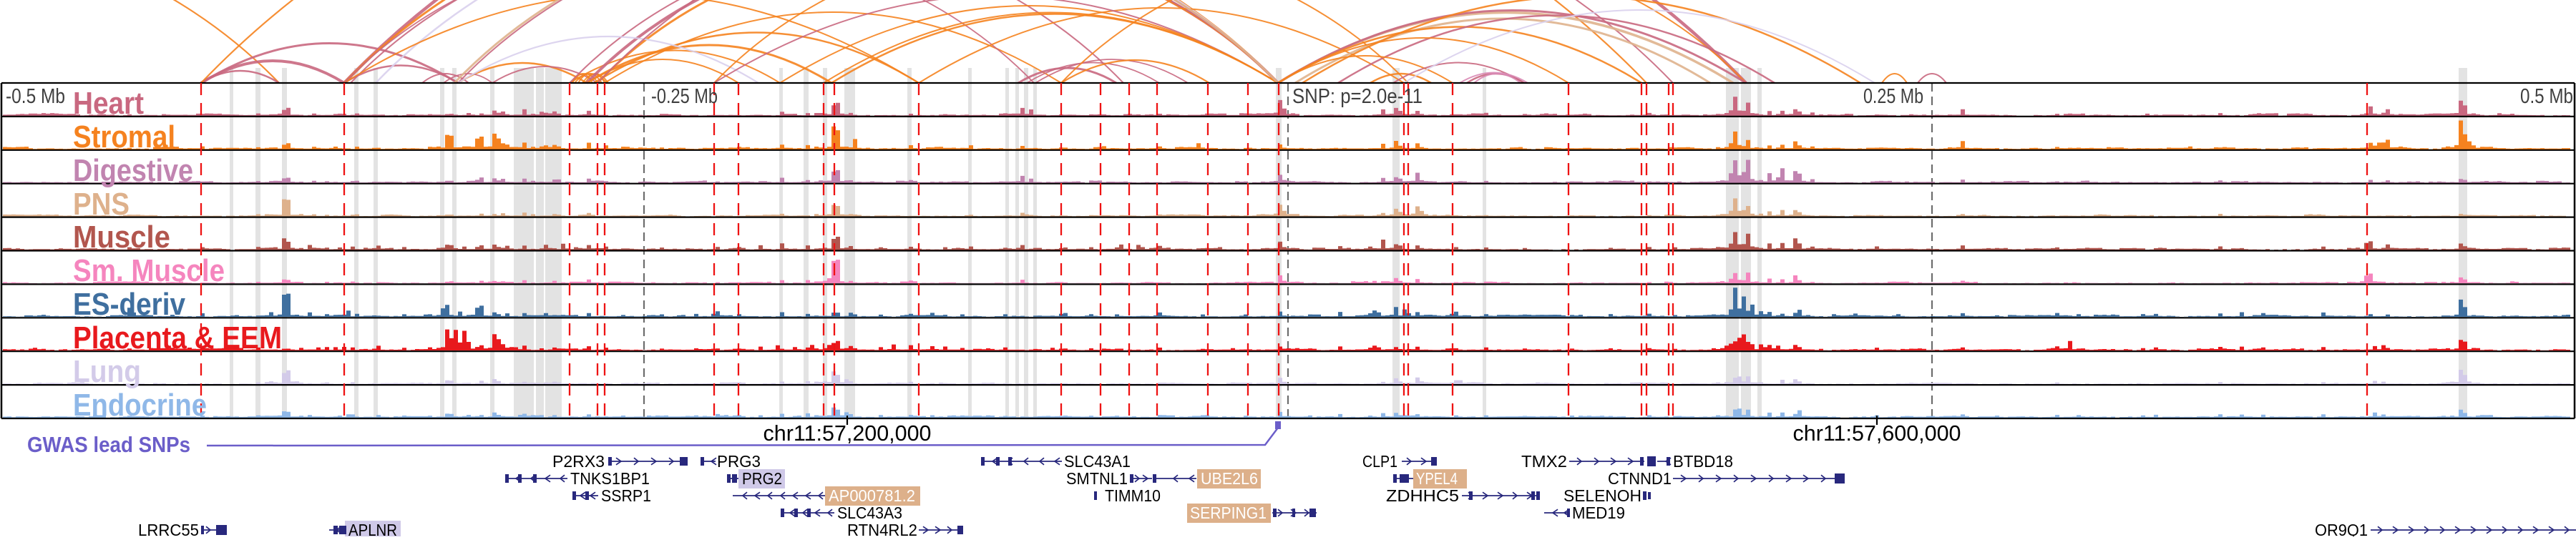 Image resolution: width=2576 pixels, height=540 pixels. I want to click on svg-text: APLNR, so click(372, 528).